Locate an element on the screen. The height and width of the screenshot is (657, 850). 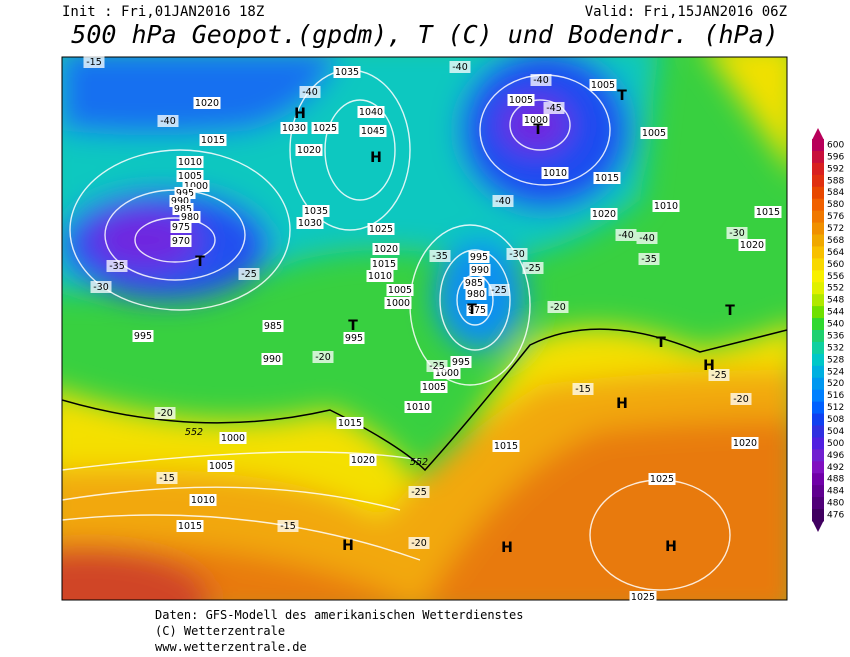
colorbar-label: 572 is located at coordinates (835, 229).